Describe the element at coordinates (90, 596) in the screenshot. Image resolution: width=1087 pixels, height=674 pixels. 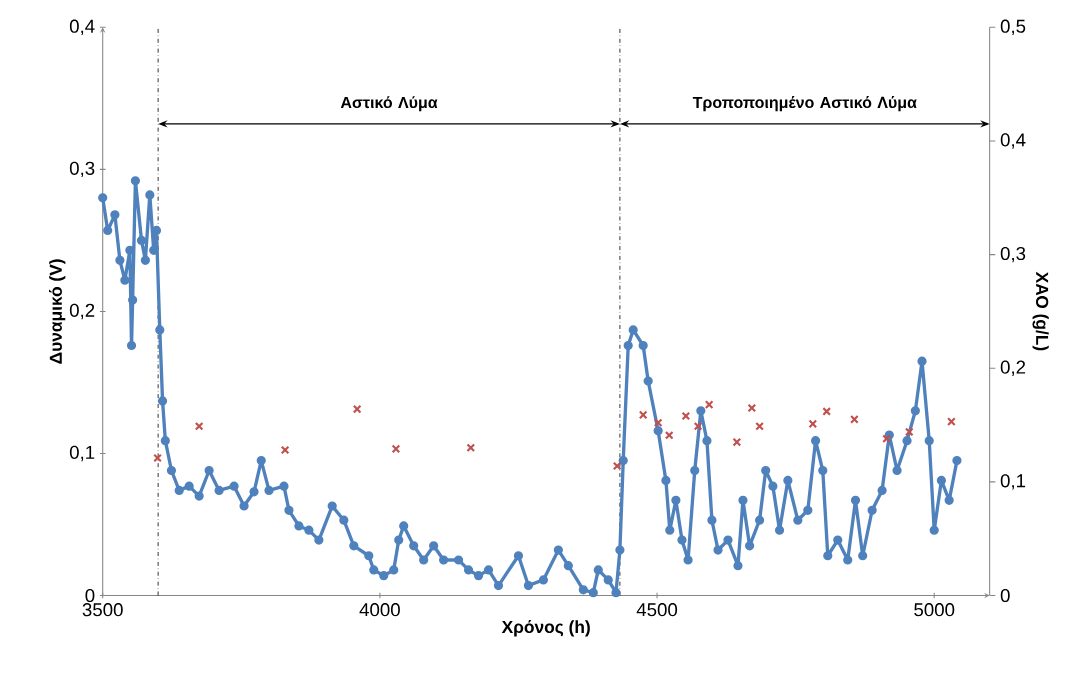
I see `y-tick-label: 0` at that location.